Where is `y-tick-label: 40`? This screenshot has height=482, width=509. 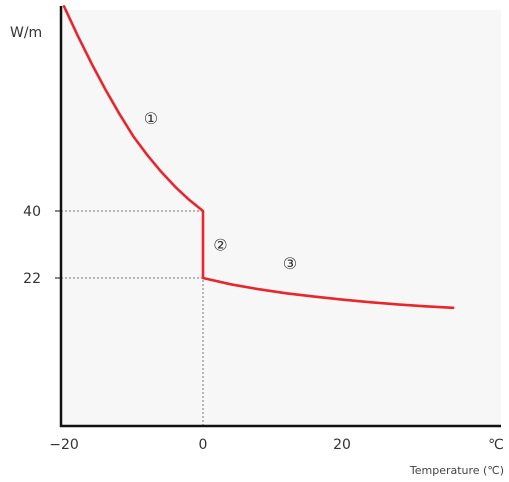 y-tick-label: 40 is located at coordinates (32, 212).